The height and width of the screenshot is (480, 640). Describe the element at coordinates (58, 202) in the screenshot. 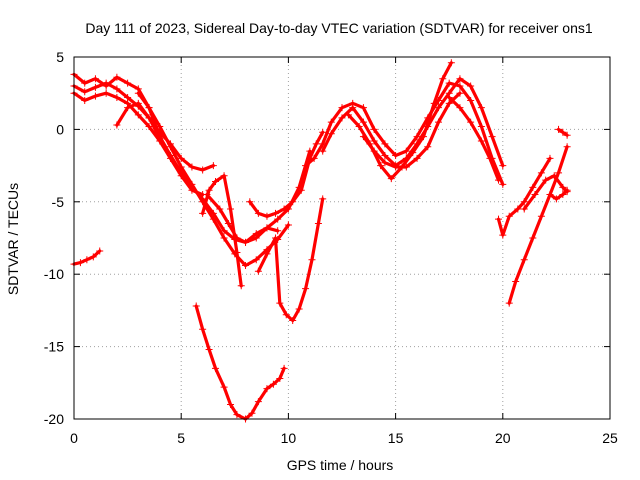

I see `y-tick-label: -5` at that location.